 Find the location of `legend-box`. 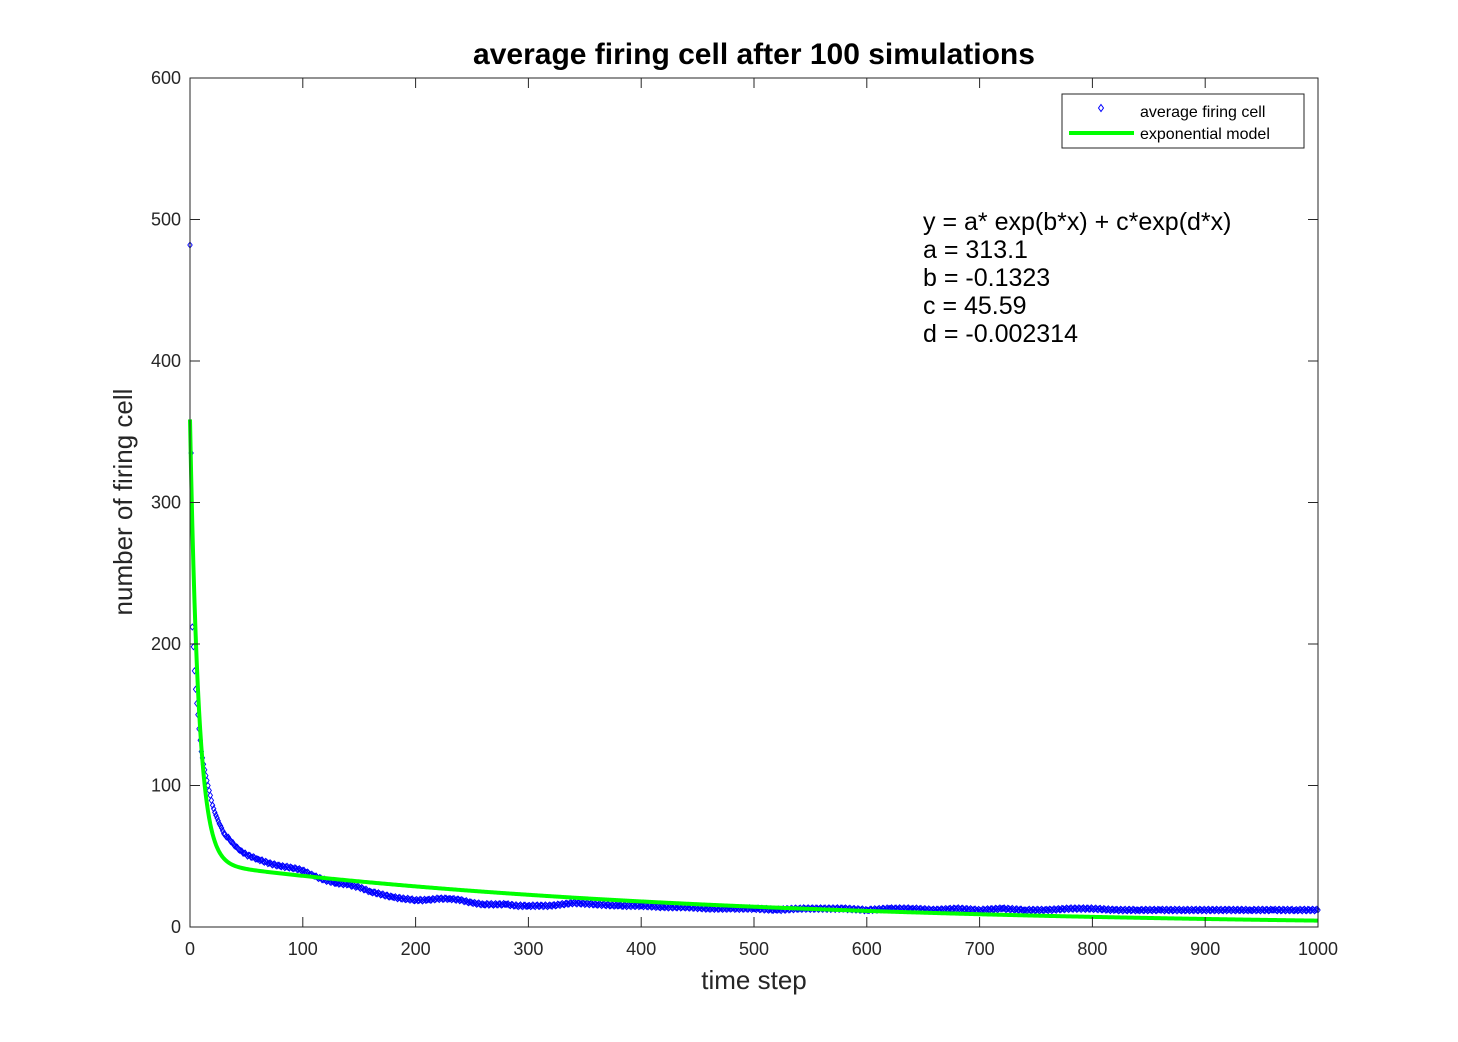

legend-box is located at coordinates (1183, 121).